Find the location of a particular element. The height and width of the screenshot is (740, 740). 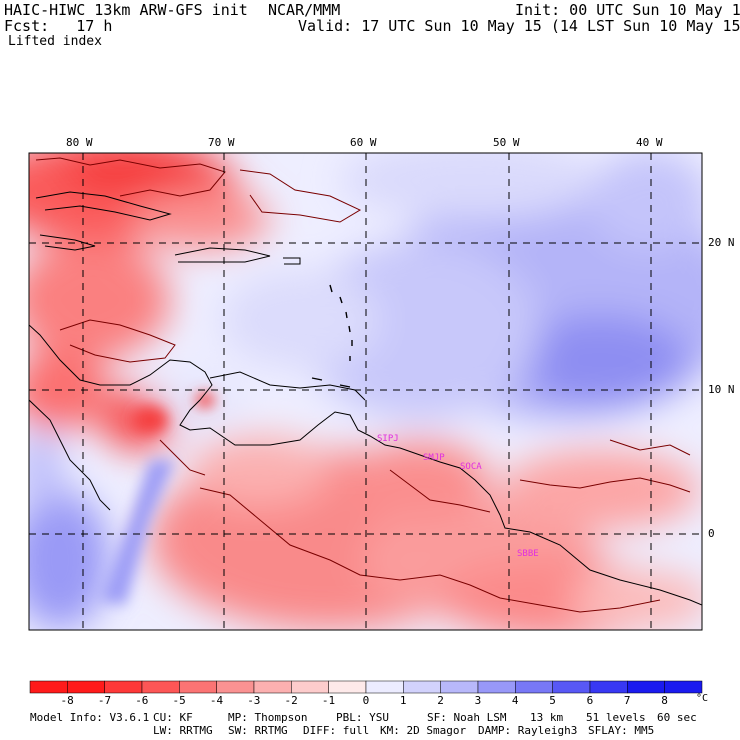

colorbar-label: -4 is located at coordinates (216, 700).